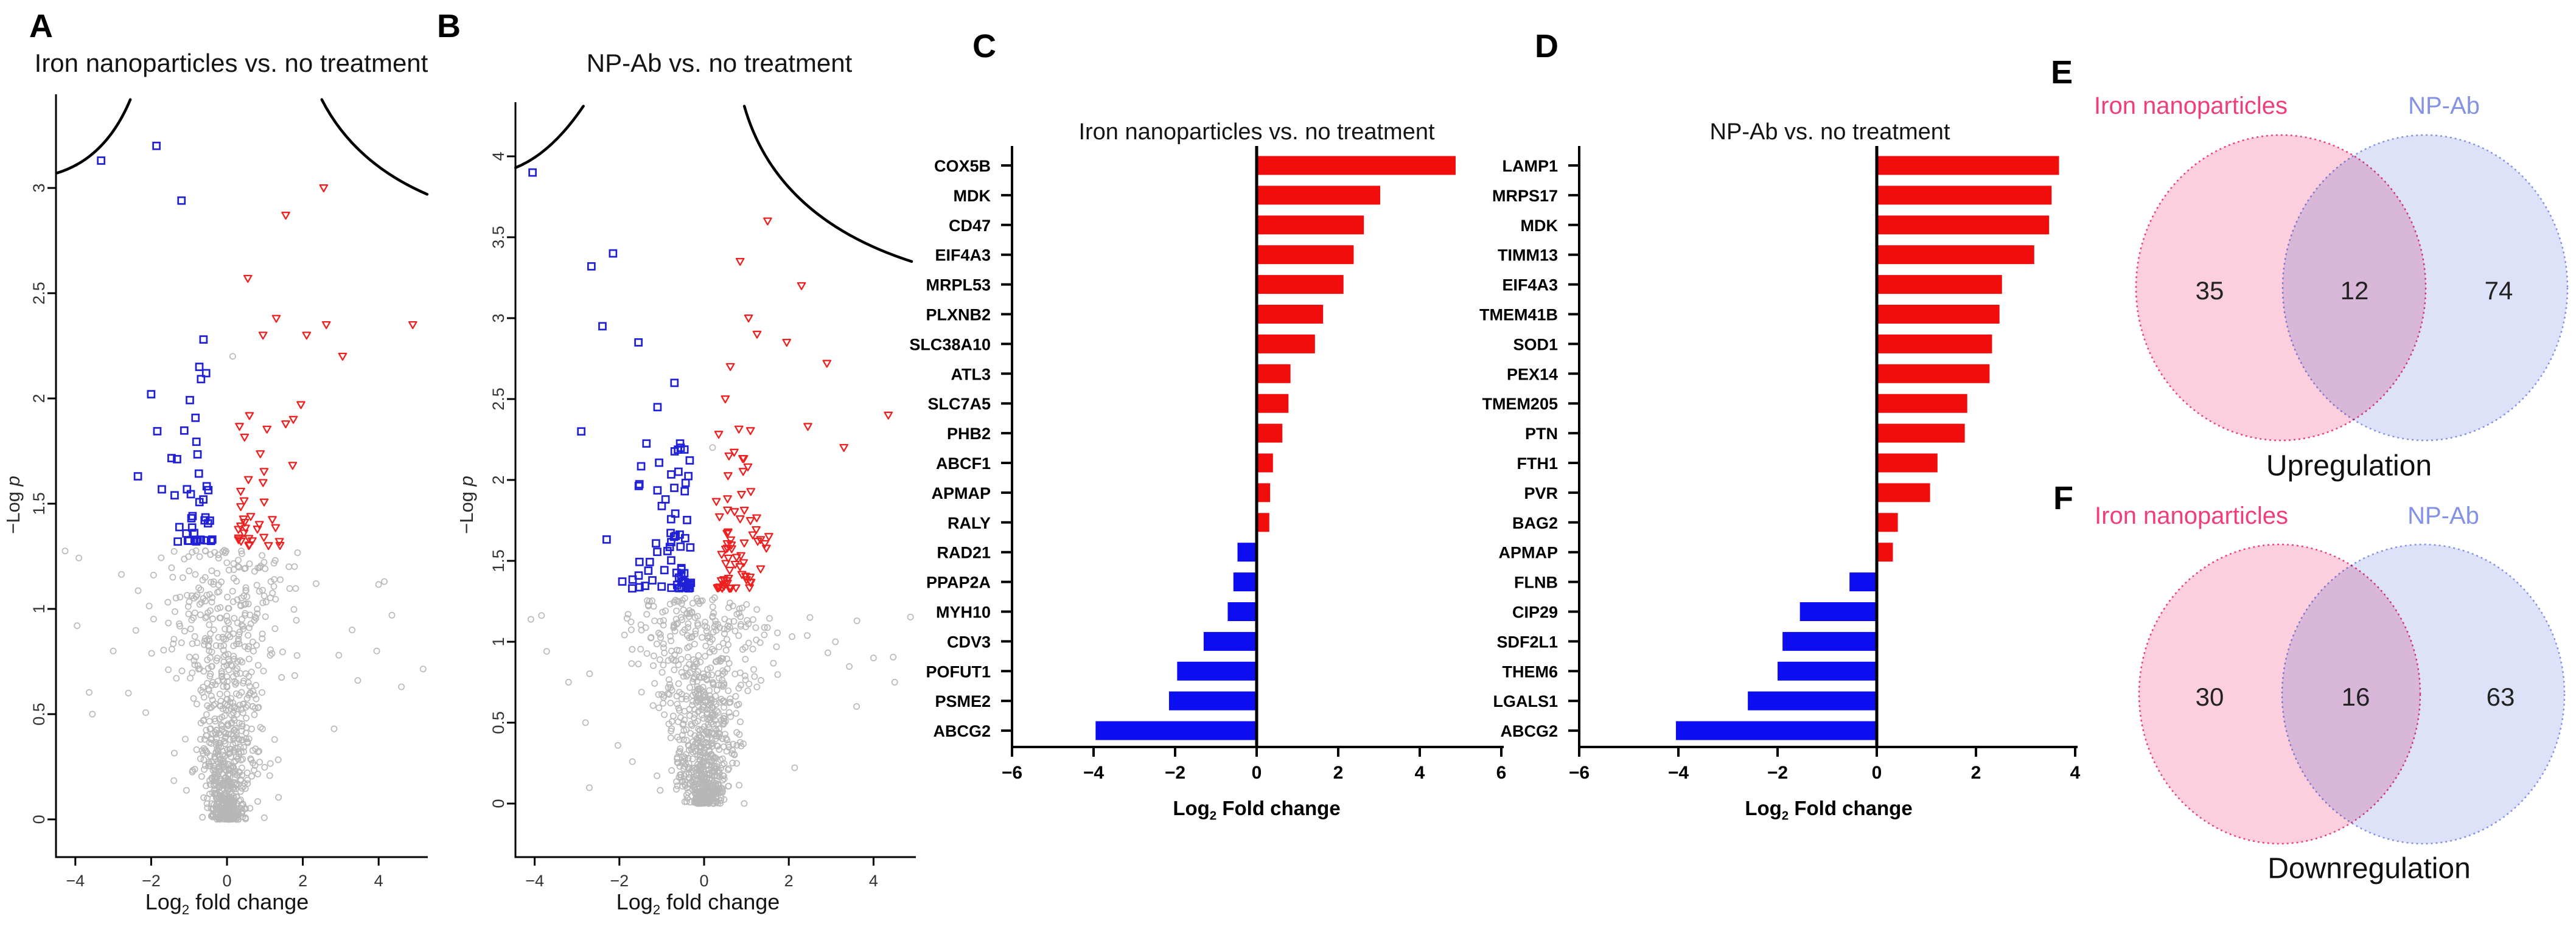 The height and width of the screenshot is (938, 2576). I want to click on x-tick-label: −2, so click(619, 881).